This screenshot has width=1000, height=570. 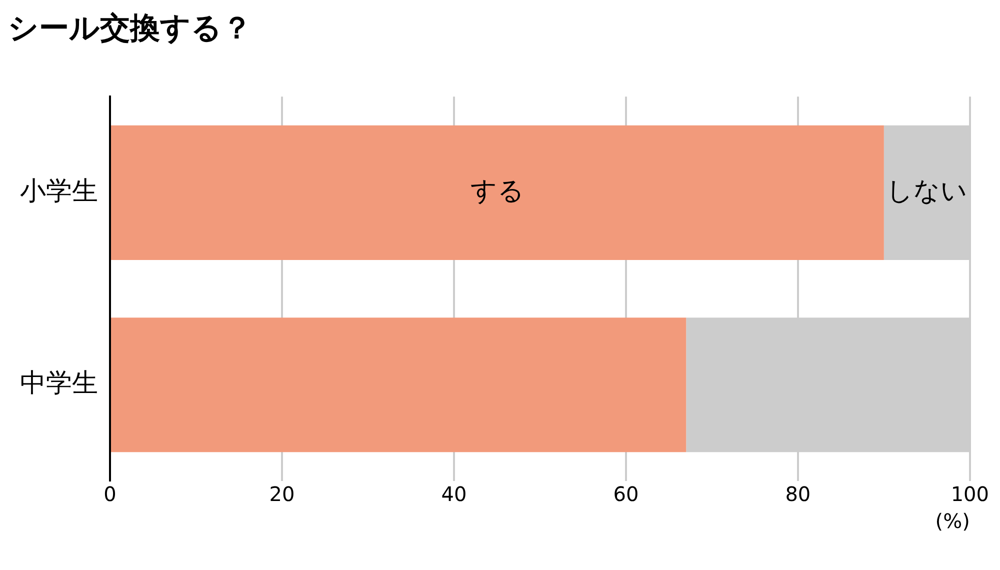 What do you see at coordinates (970, 494) in the screenshot?
I see `x-tick-label: 100` at bounding box center [970, 494].